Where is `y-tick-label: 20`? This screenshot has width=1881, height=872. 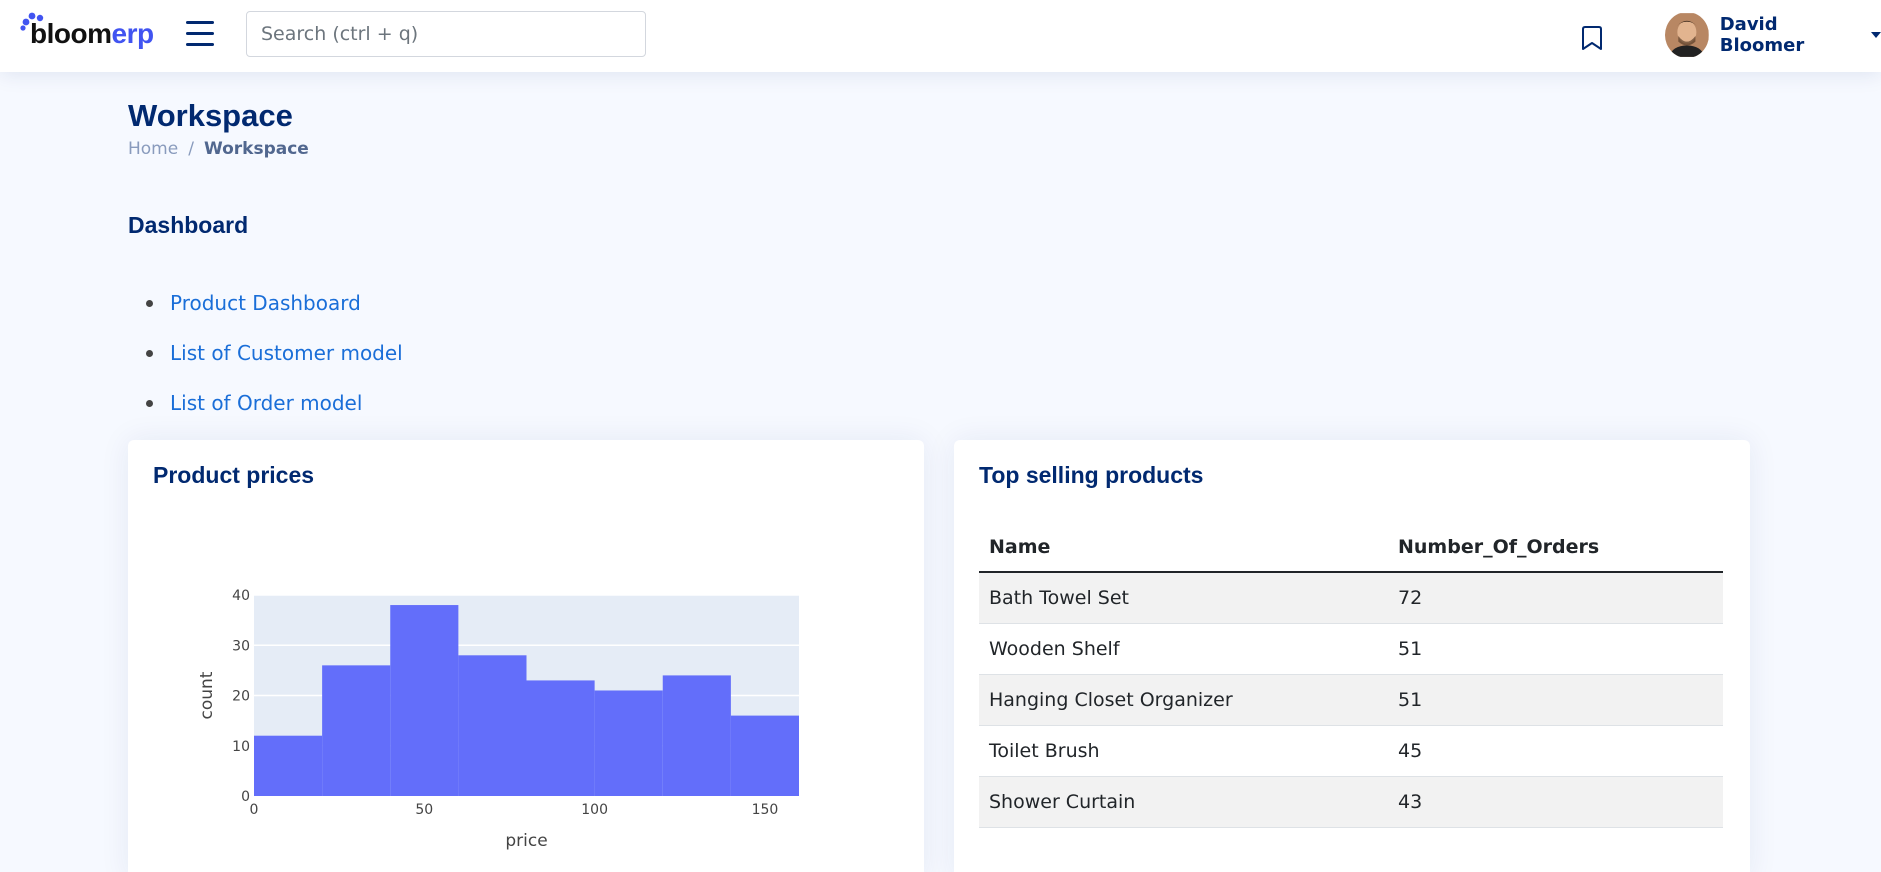 y-tick-label: 20 is located at coordinates (241, 697).